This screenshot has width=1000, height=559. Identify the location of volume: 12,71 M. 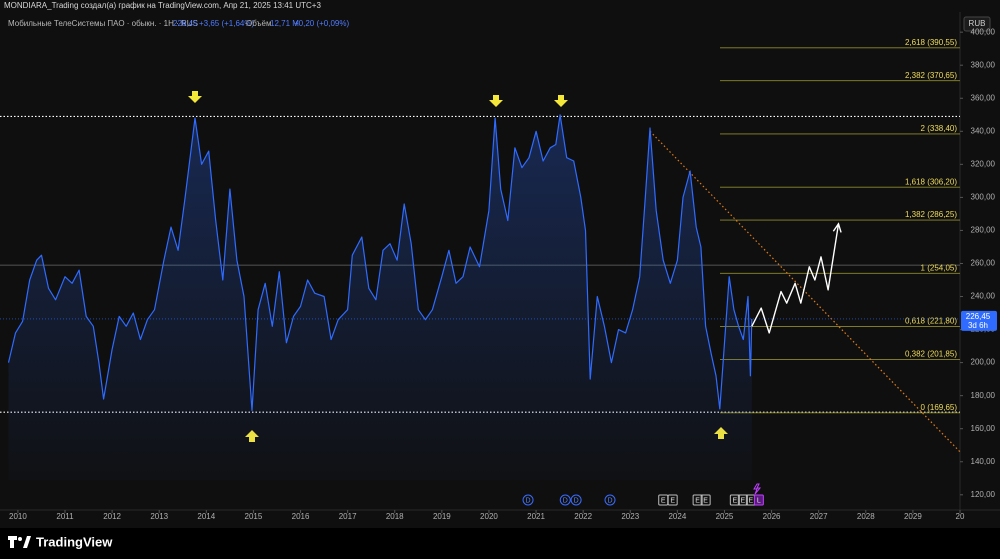
(284, 23).